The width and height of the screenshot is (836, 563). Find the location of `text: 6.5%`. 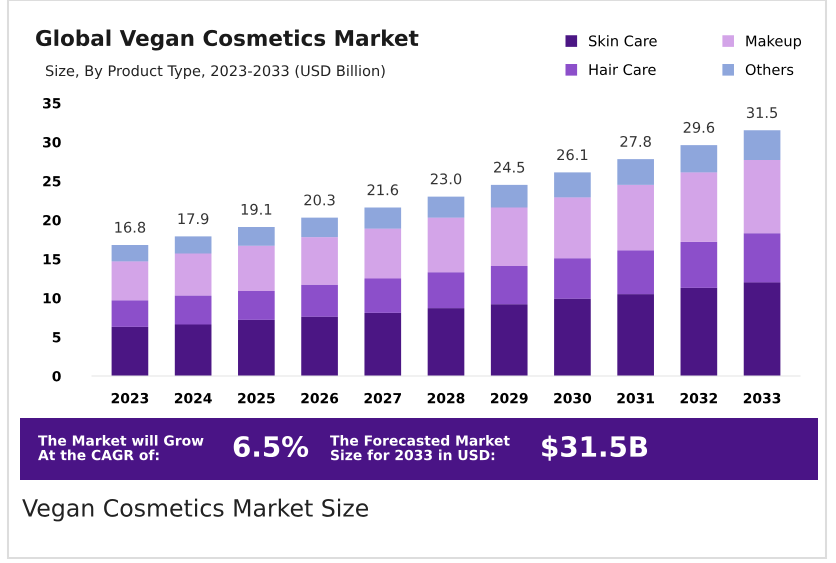

text: 6.5% is located at coordinates (271, 447).